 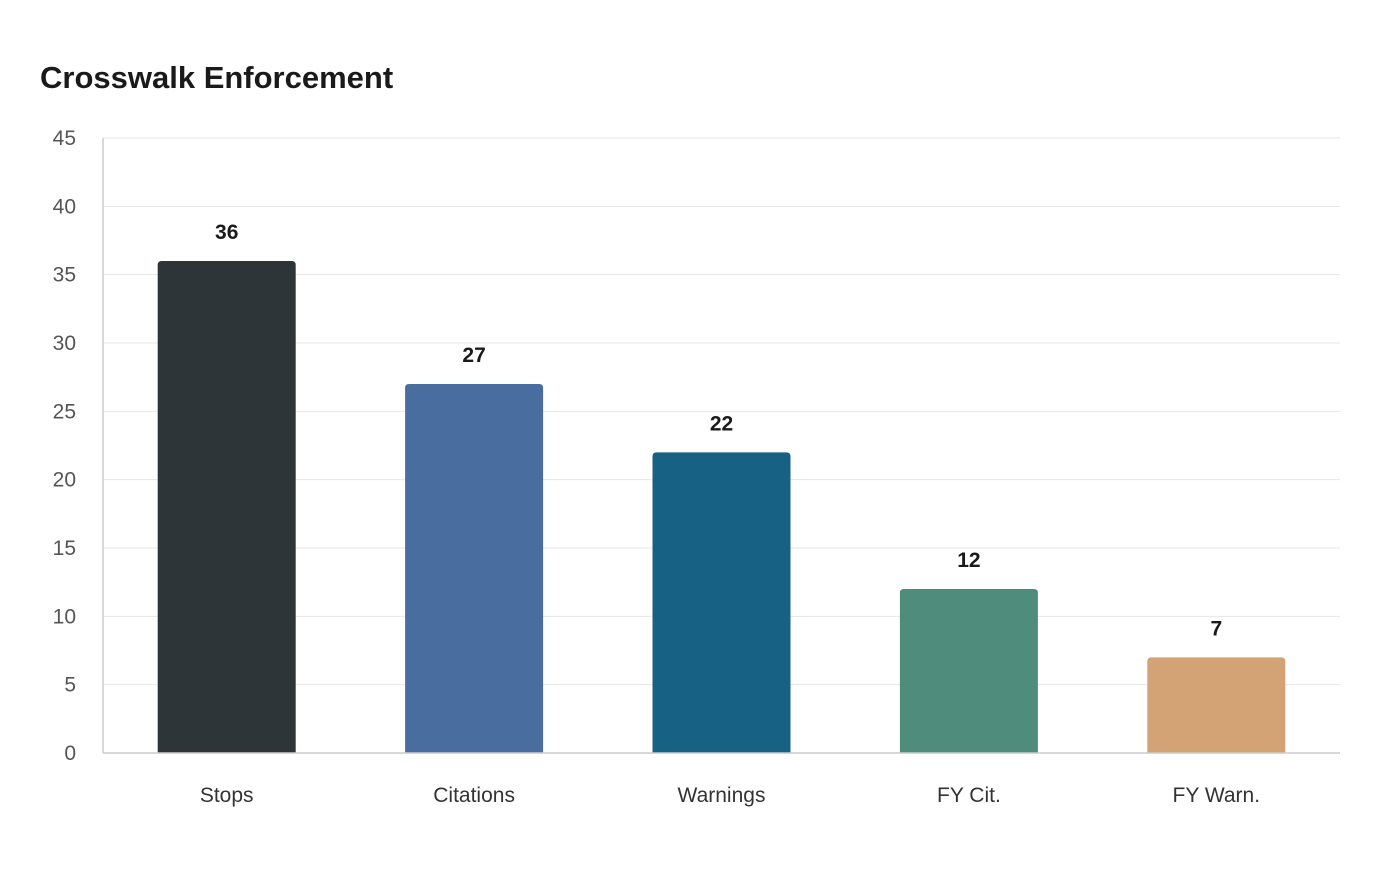 I want to click on x-axis-labels: Stops Citations Warnings FY Cit. FY Warn., so click(x=730, y=795).